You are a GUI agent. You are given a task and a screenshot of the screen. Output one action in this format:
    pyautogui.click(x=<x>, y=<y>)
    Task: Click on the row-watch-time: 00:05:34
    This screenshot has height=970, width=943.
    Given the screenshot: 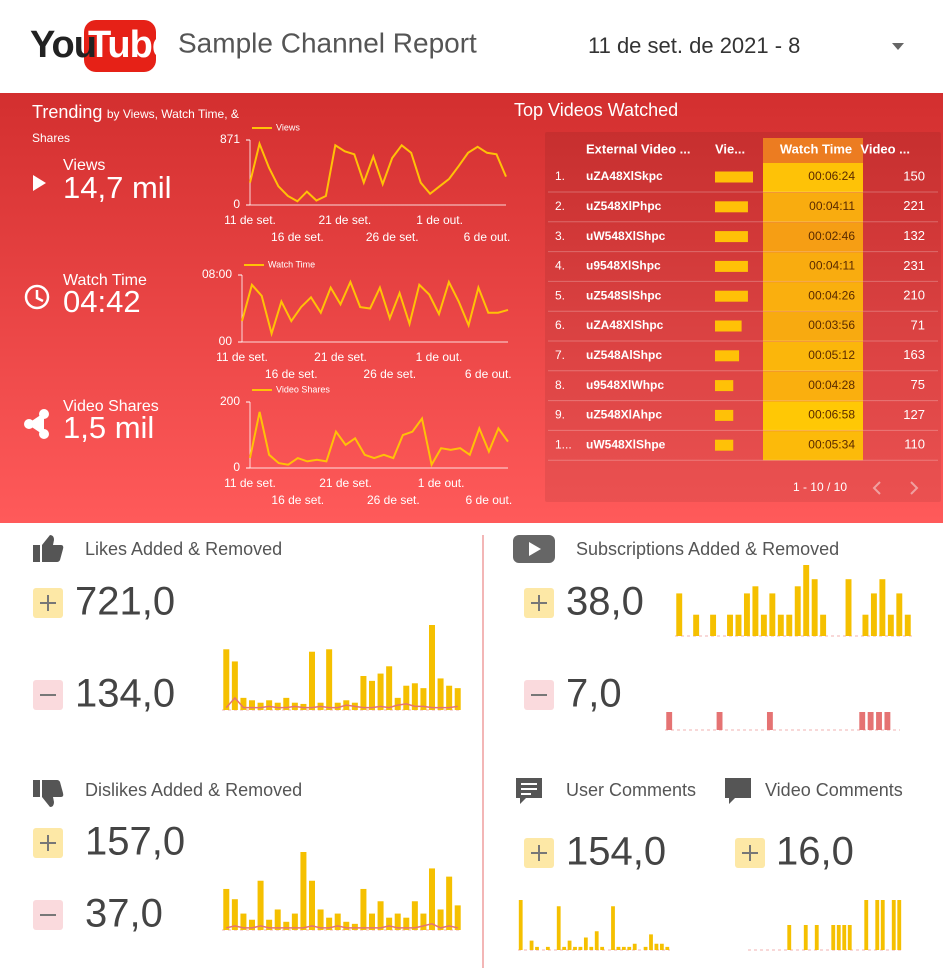 What is the action you would take?
    pyautogui.click(x=831, y=444)
    